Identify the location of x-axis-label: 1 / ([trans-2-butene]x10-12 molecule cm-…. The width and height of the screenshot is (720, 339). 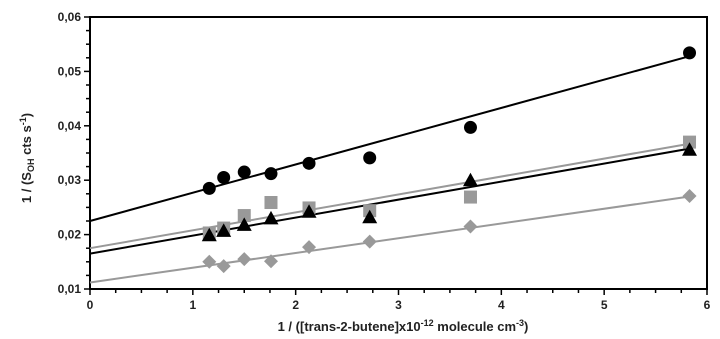
(403, 326).